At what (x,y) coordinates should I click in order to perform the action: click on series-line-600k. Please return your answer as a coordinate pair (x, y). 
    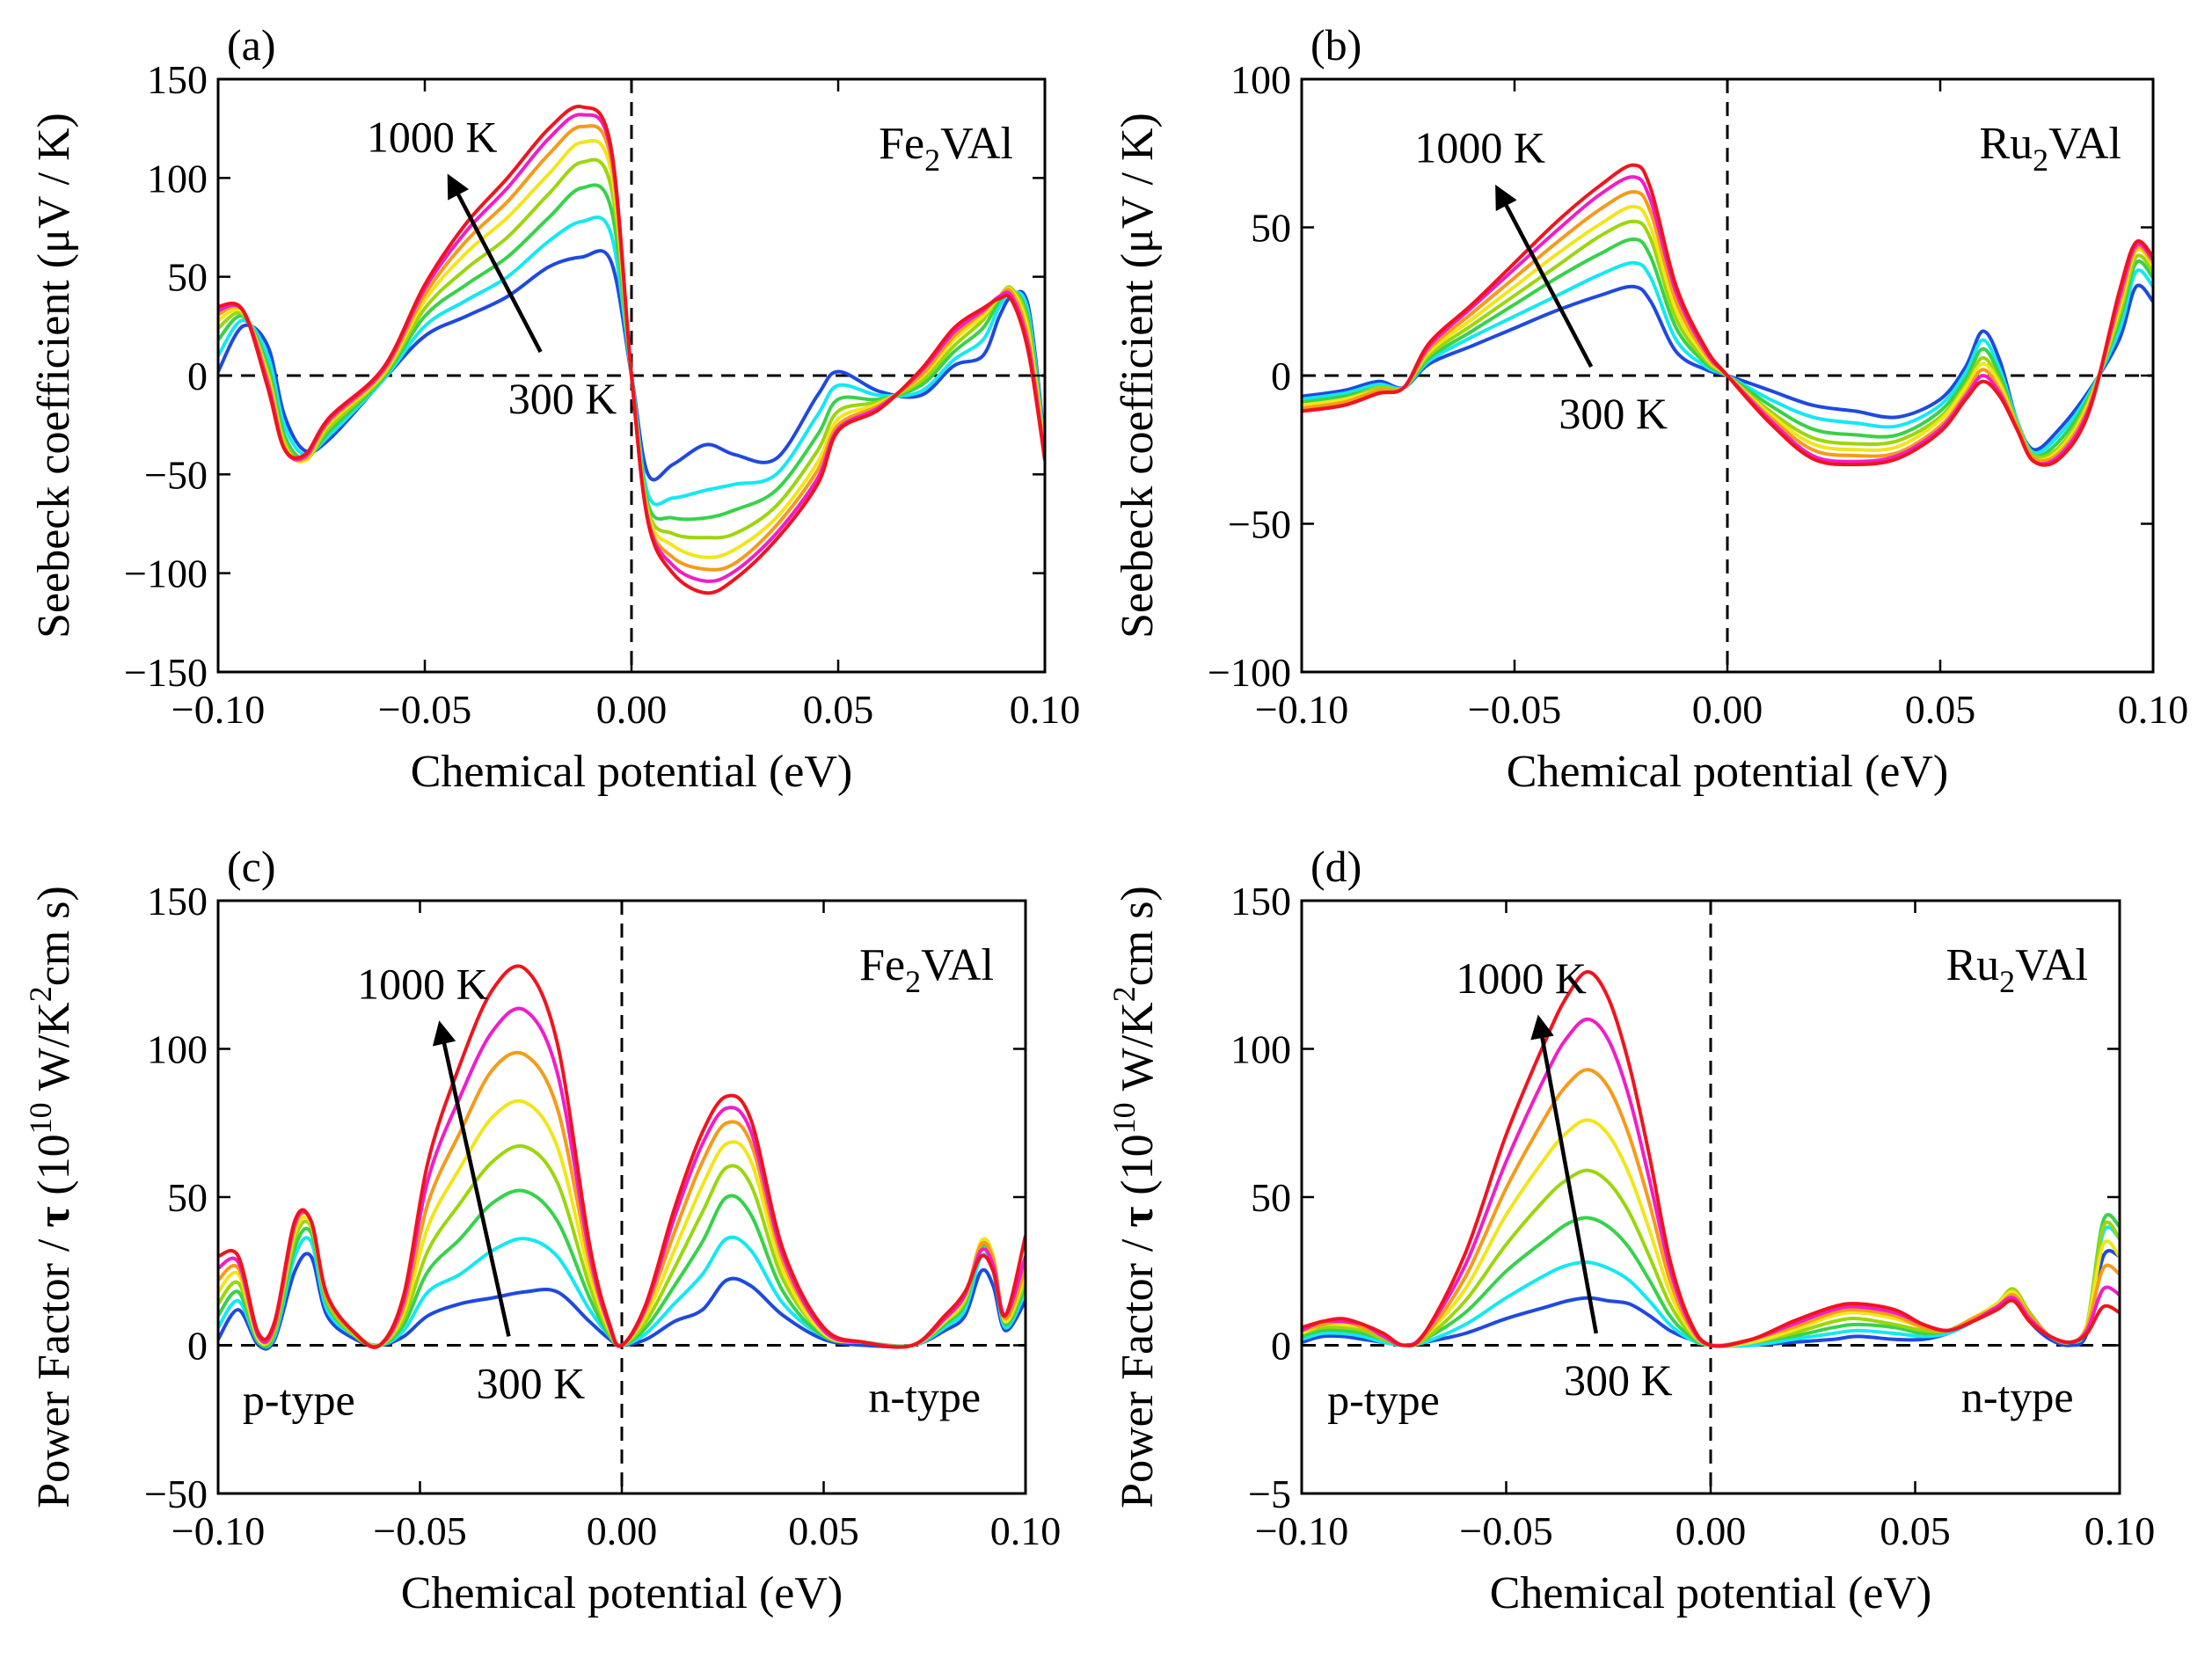
    Looking at the image, I should click on (1727, 339).